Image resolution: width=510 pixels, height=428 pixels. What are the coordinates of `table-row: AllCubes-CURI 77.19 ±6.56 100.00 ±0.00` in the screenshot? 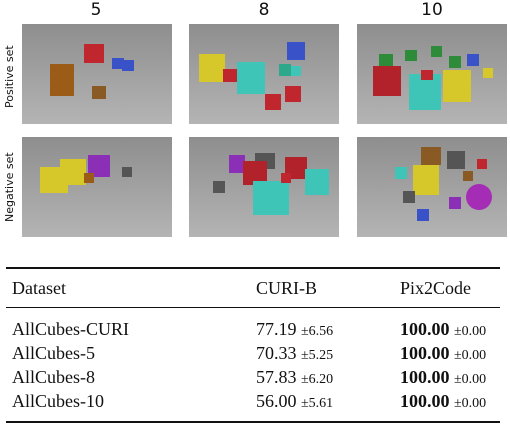 It's located at (253, 325).